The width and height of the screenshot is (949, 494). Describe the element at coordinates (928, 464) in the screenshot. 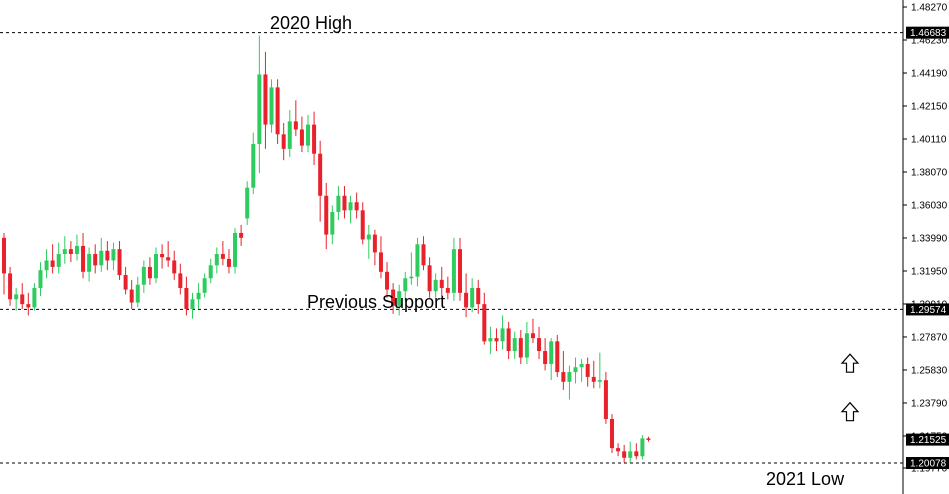

I see `level-price-label: 1.20078` at that location.